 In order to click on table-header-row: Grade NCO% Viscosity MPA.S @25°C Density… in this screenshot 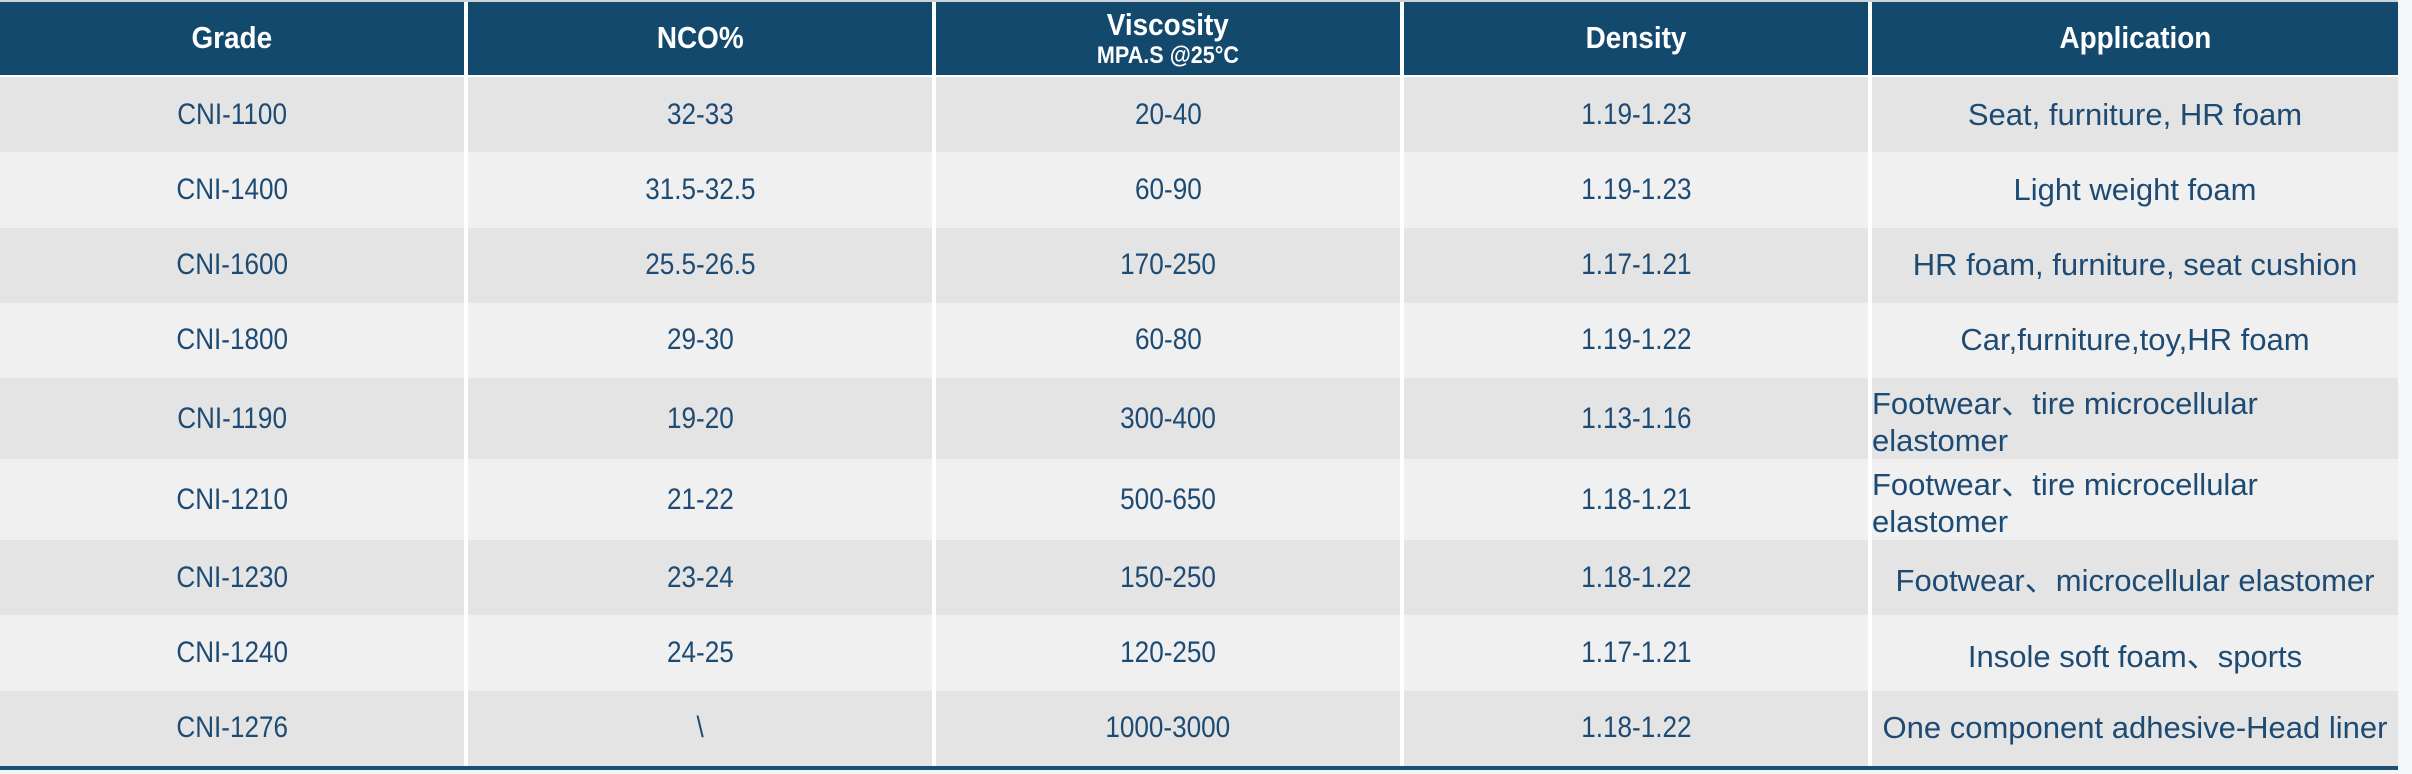, I will do `click(1199, 39)`.